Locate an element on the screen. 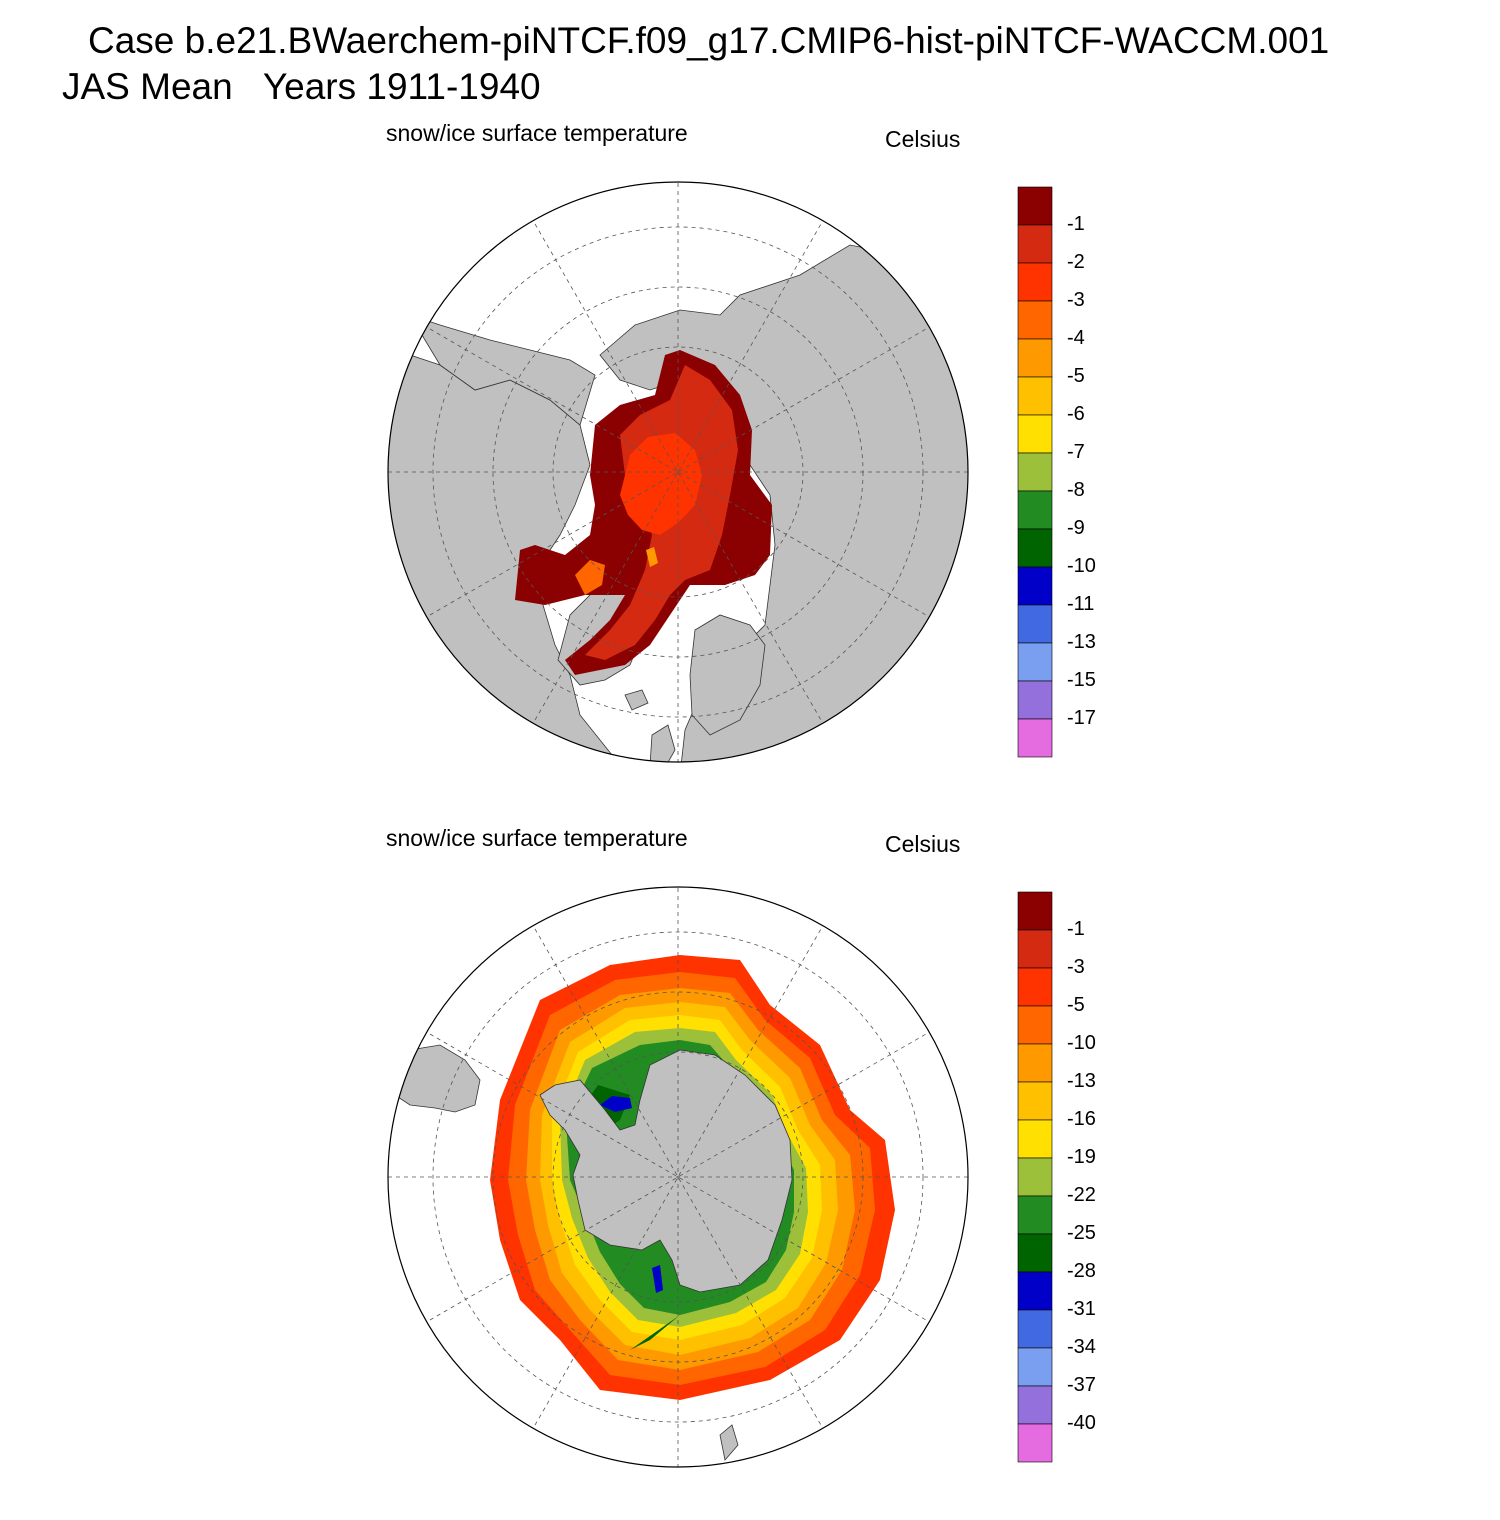 The image size is (1500, 1520). land-new-zealand is located at coordinates (729, 1442).